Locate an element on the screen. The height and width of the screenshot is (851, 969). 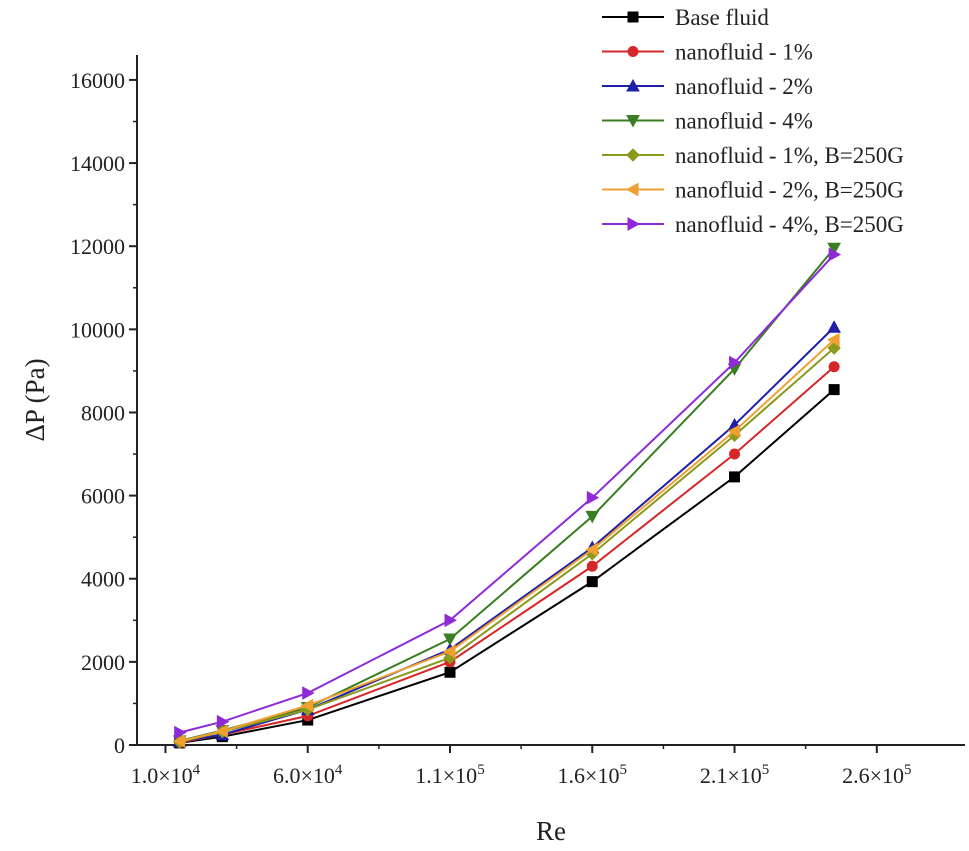
legend-item: nanofluid - 4% is located at coordinates (707, 121).